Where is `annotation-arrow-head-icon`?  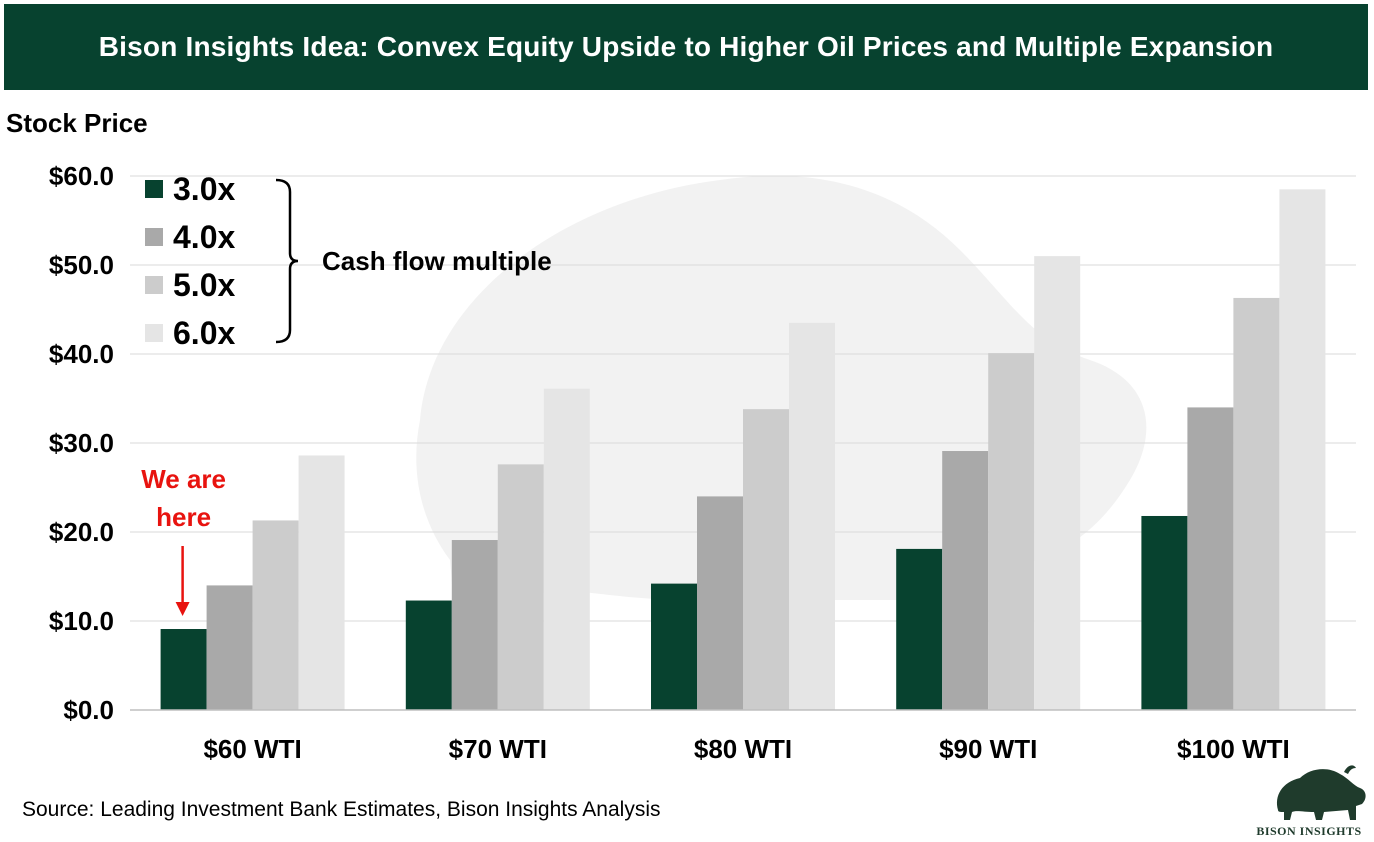
annotation-arrow-head-icon is located at coordinates (182, 609).